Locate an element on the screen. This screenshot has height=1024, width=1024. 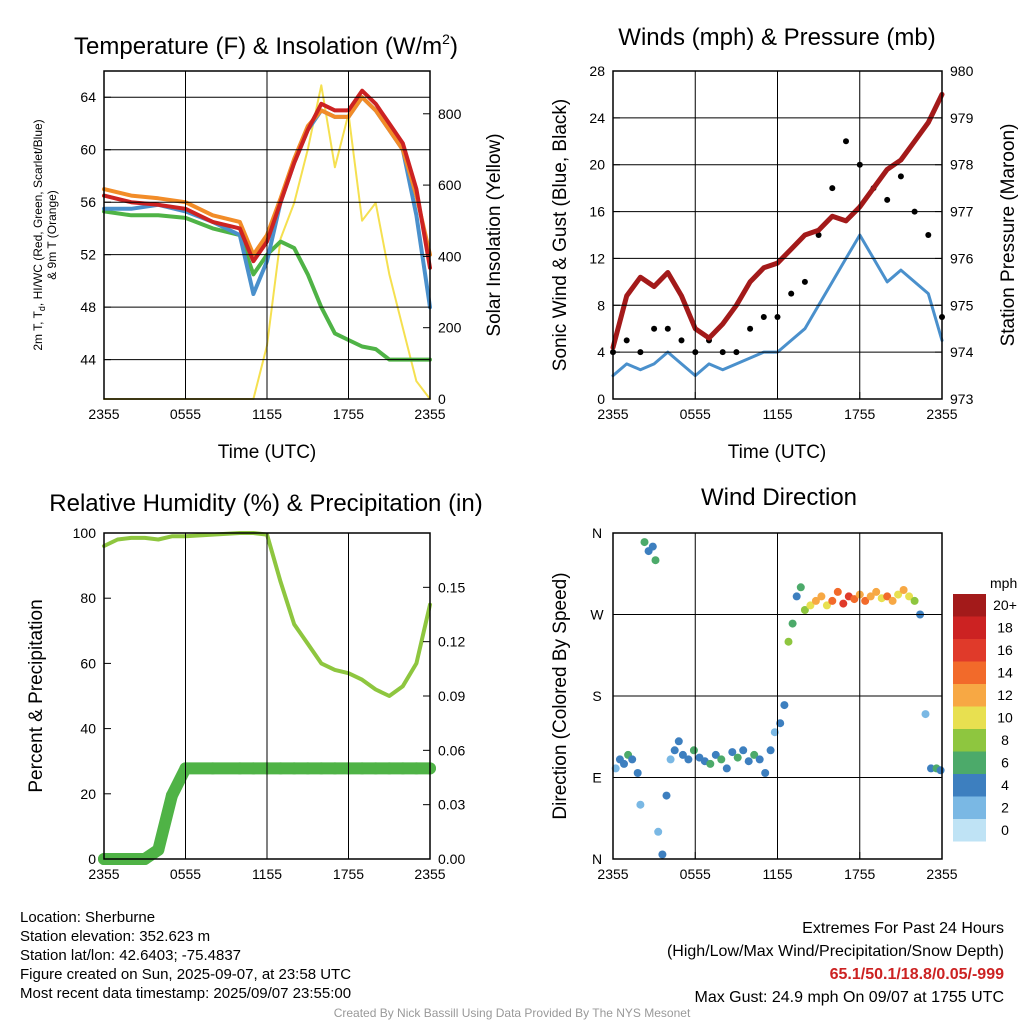
x-tick-label: 1755 is located at coordinates (859, 414).